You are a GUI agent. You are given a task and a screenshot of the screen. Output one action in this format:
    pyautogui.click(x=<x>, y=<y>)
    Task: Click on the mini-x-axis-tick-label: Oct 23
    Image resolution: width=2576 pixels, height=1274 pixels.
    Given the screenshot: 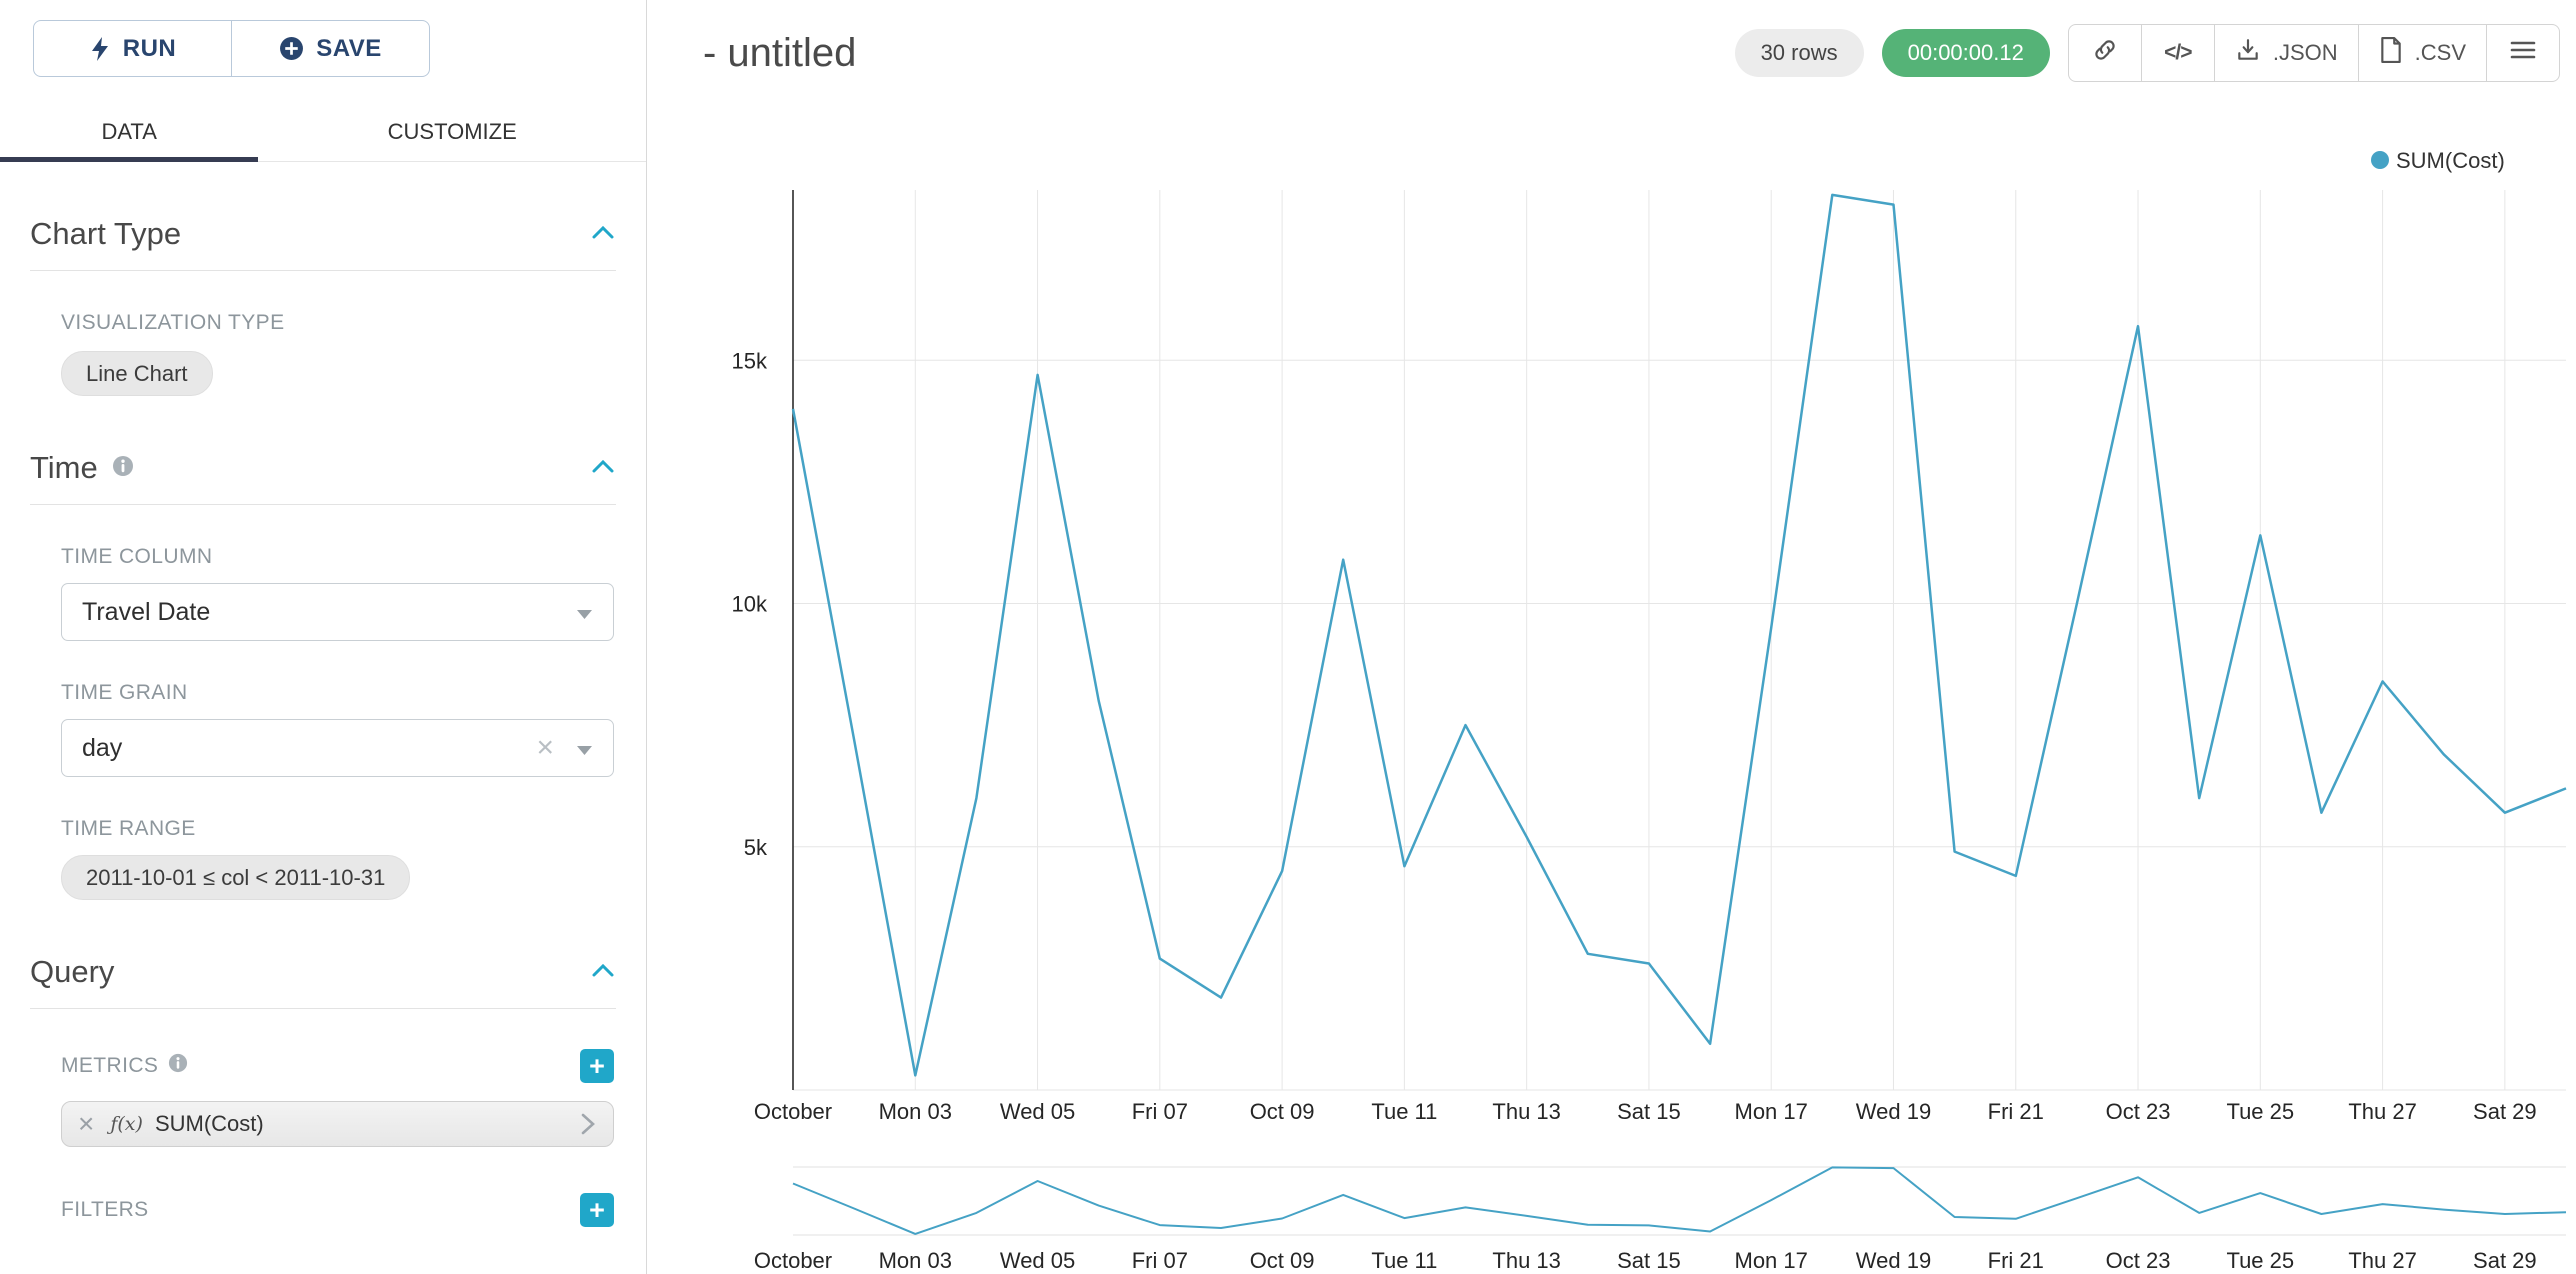 What is the action you would take?
    pyautogui.click(x=2138, y=1260)
    